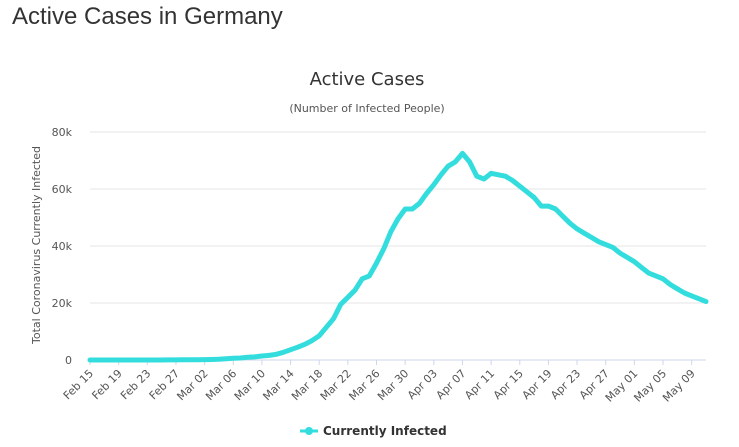  I want to click on y-tick-label: 40k, so click(62, 246).